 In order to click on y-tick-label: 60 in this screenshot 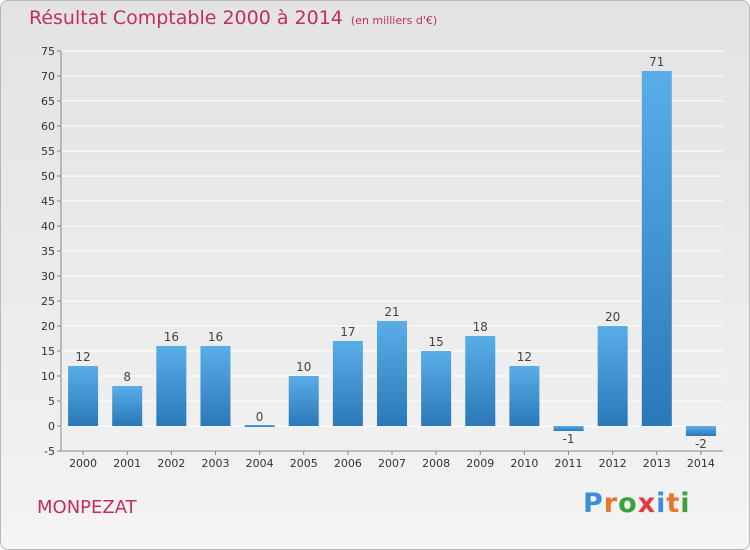, I will do `click(48, 126)`.